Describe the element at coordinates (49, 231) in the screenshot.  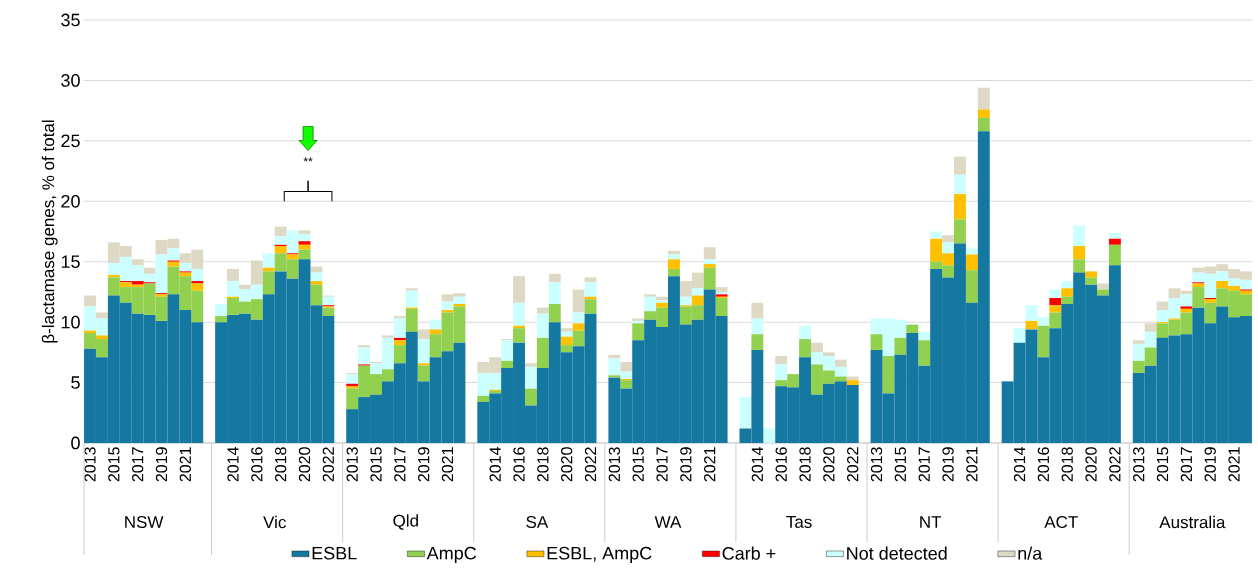
I see `y-axis-title: β-lactamase genes, % of total` at that location.